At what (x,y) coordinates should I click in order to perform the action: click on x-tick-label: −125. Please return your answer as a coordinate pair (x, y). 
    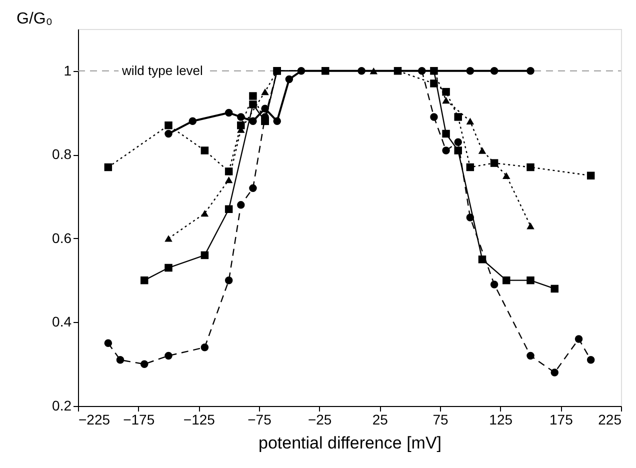
    Looking at the image, I should click on (199, 420).